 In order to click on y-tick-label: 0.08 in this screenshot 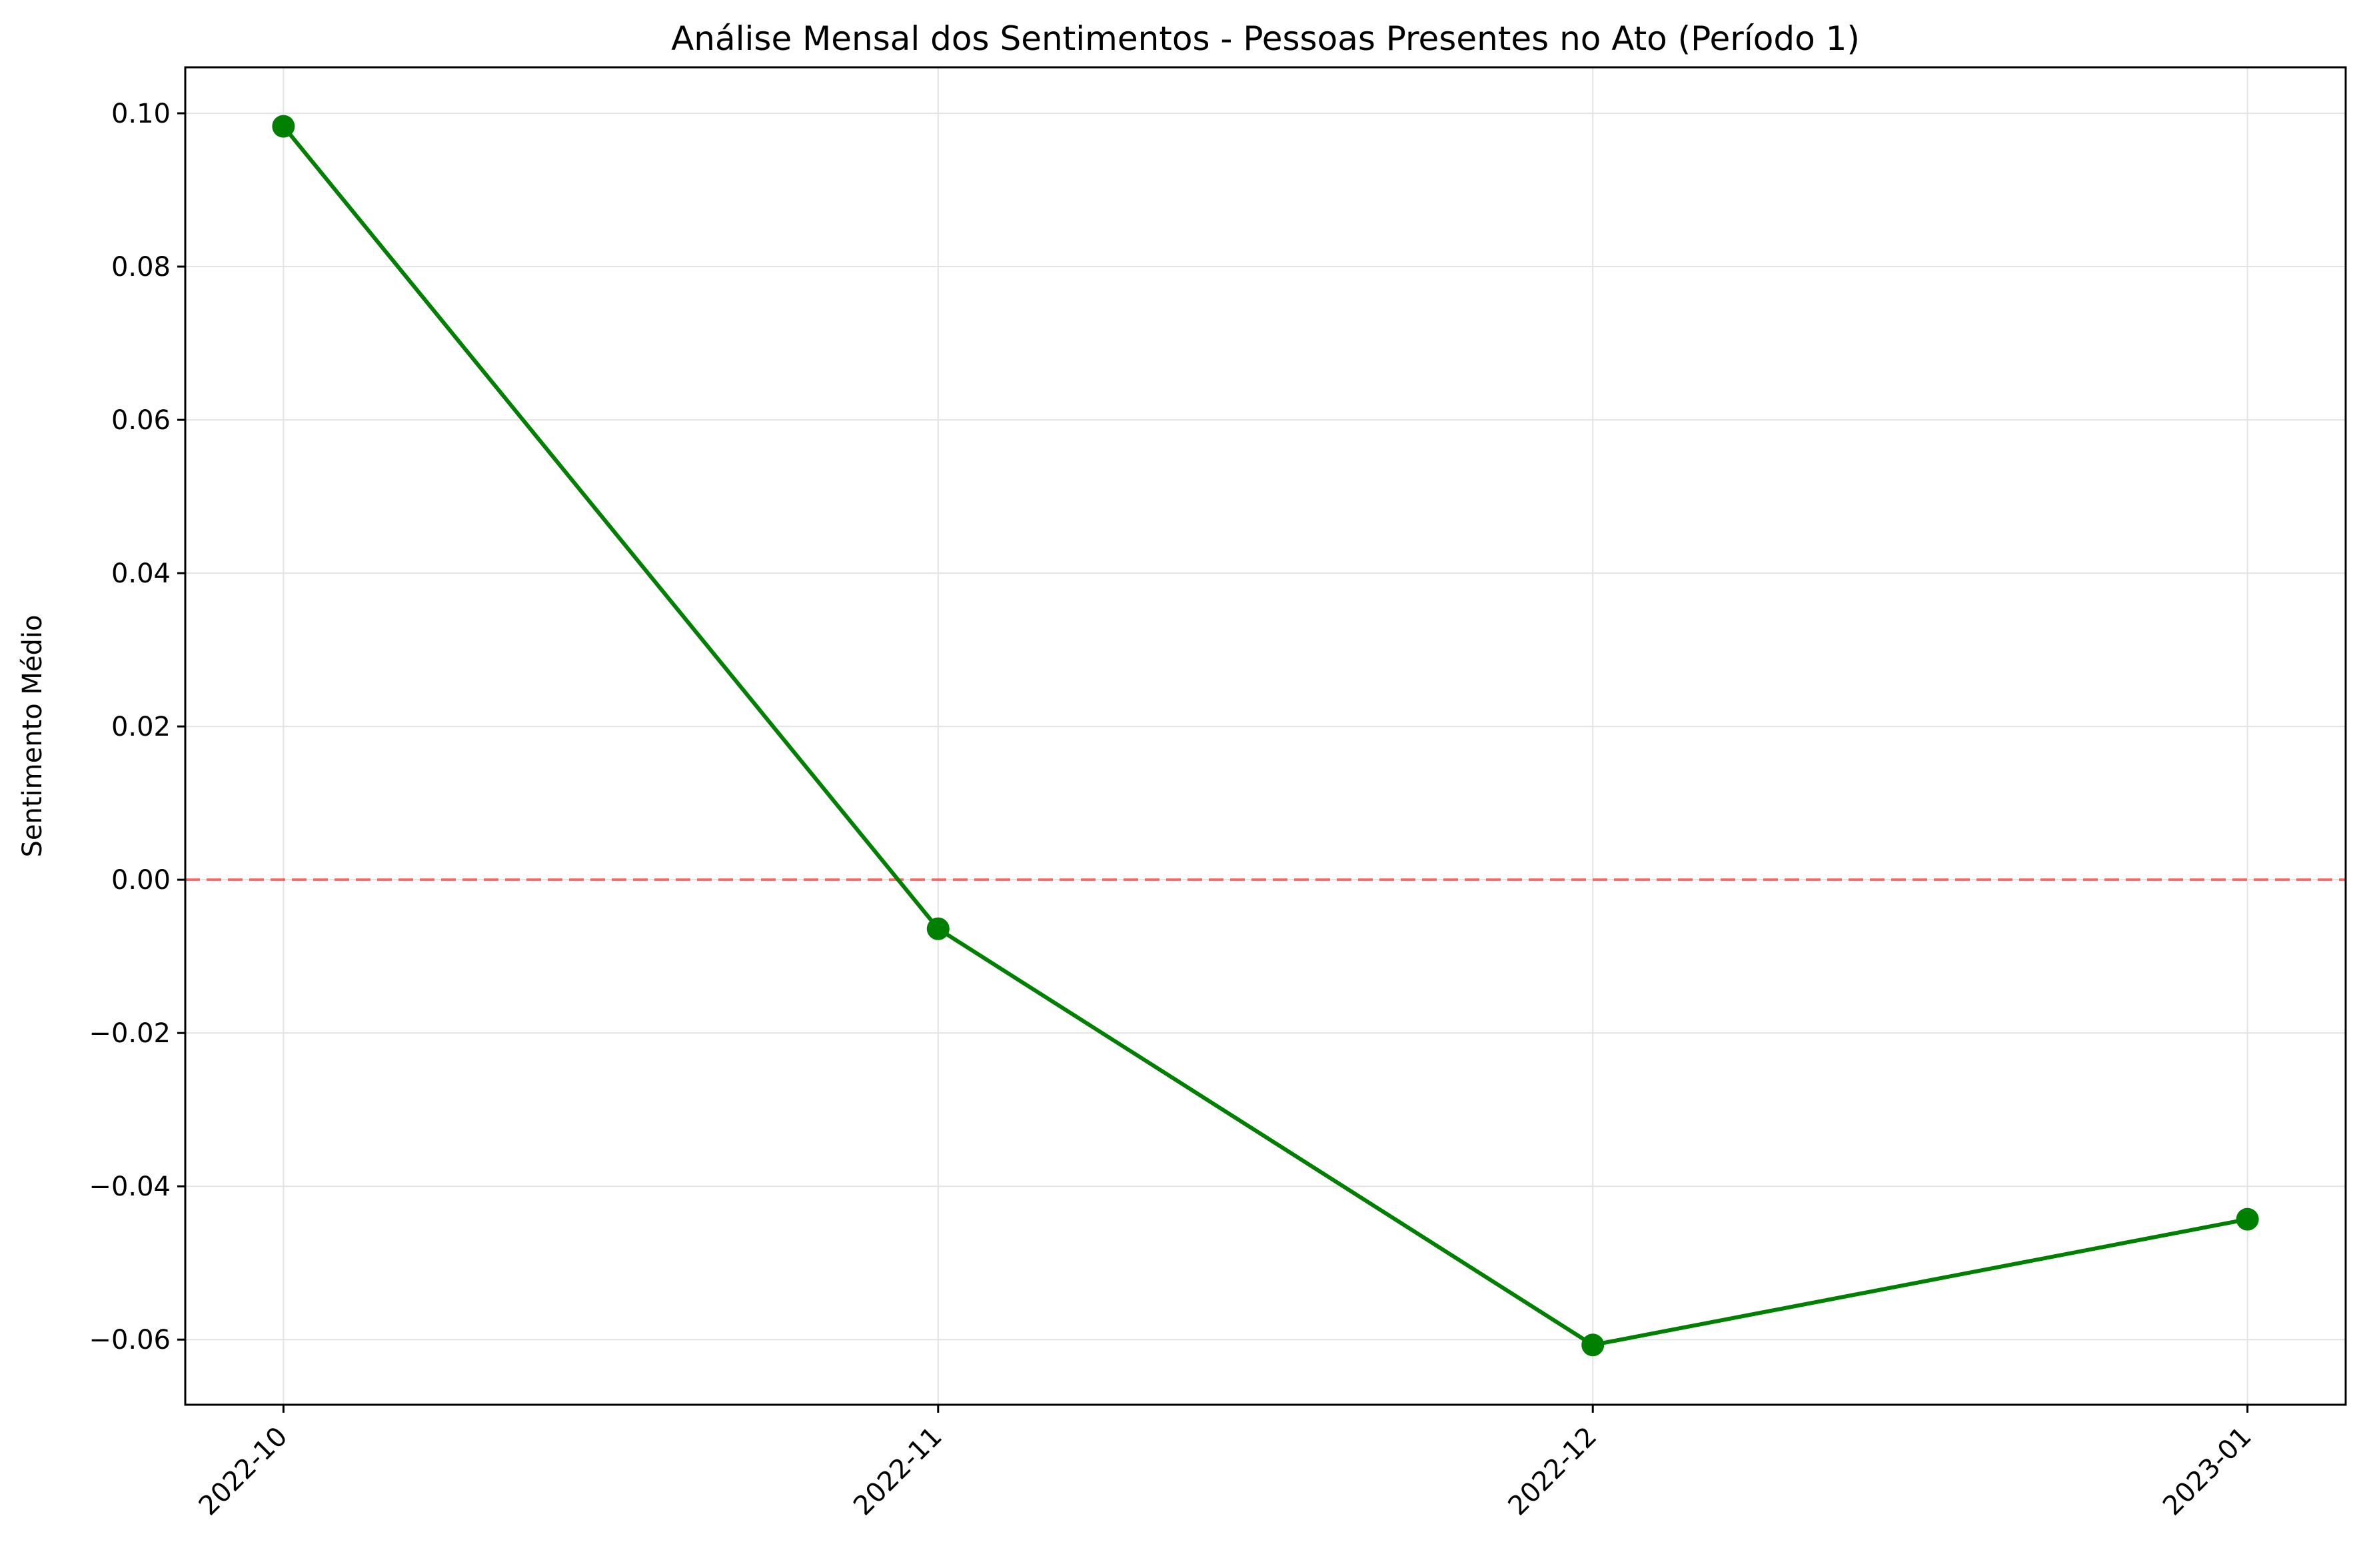, I will do `click(141, 268)`.